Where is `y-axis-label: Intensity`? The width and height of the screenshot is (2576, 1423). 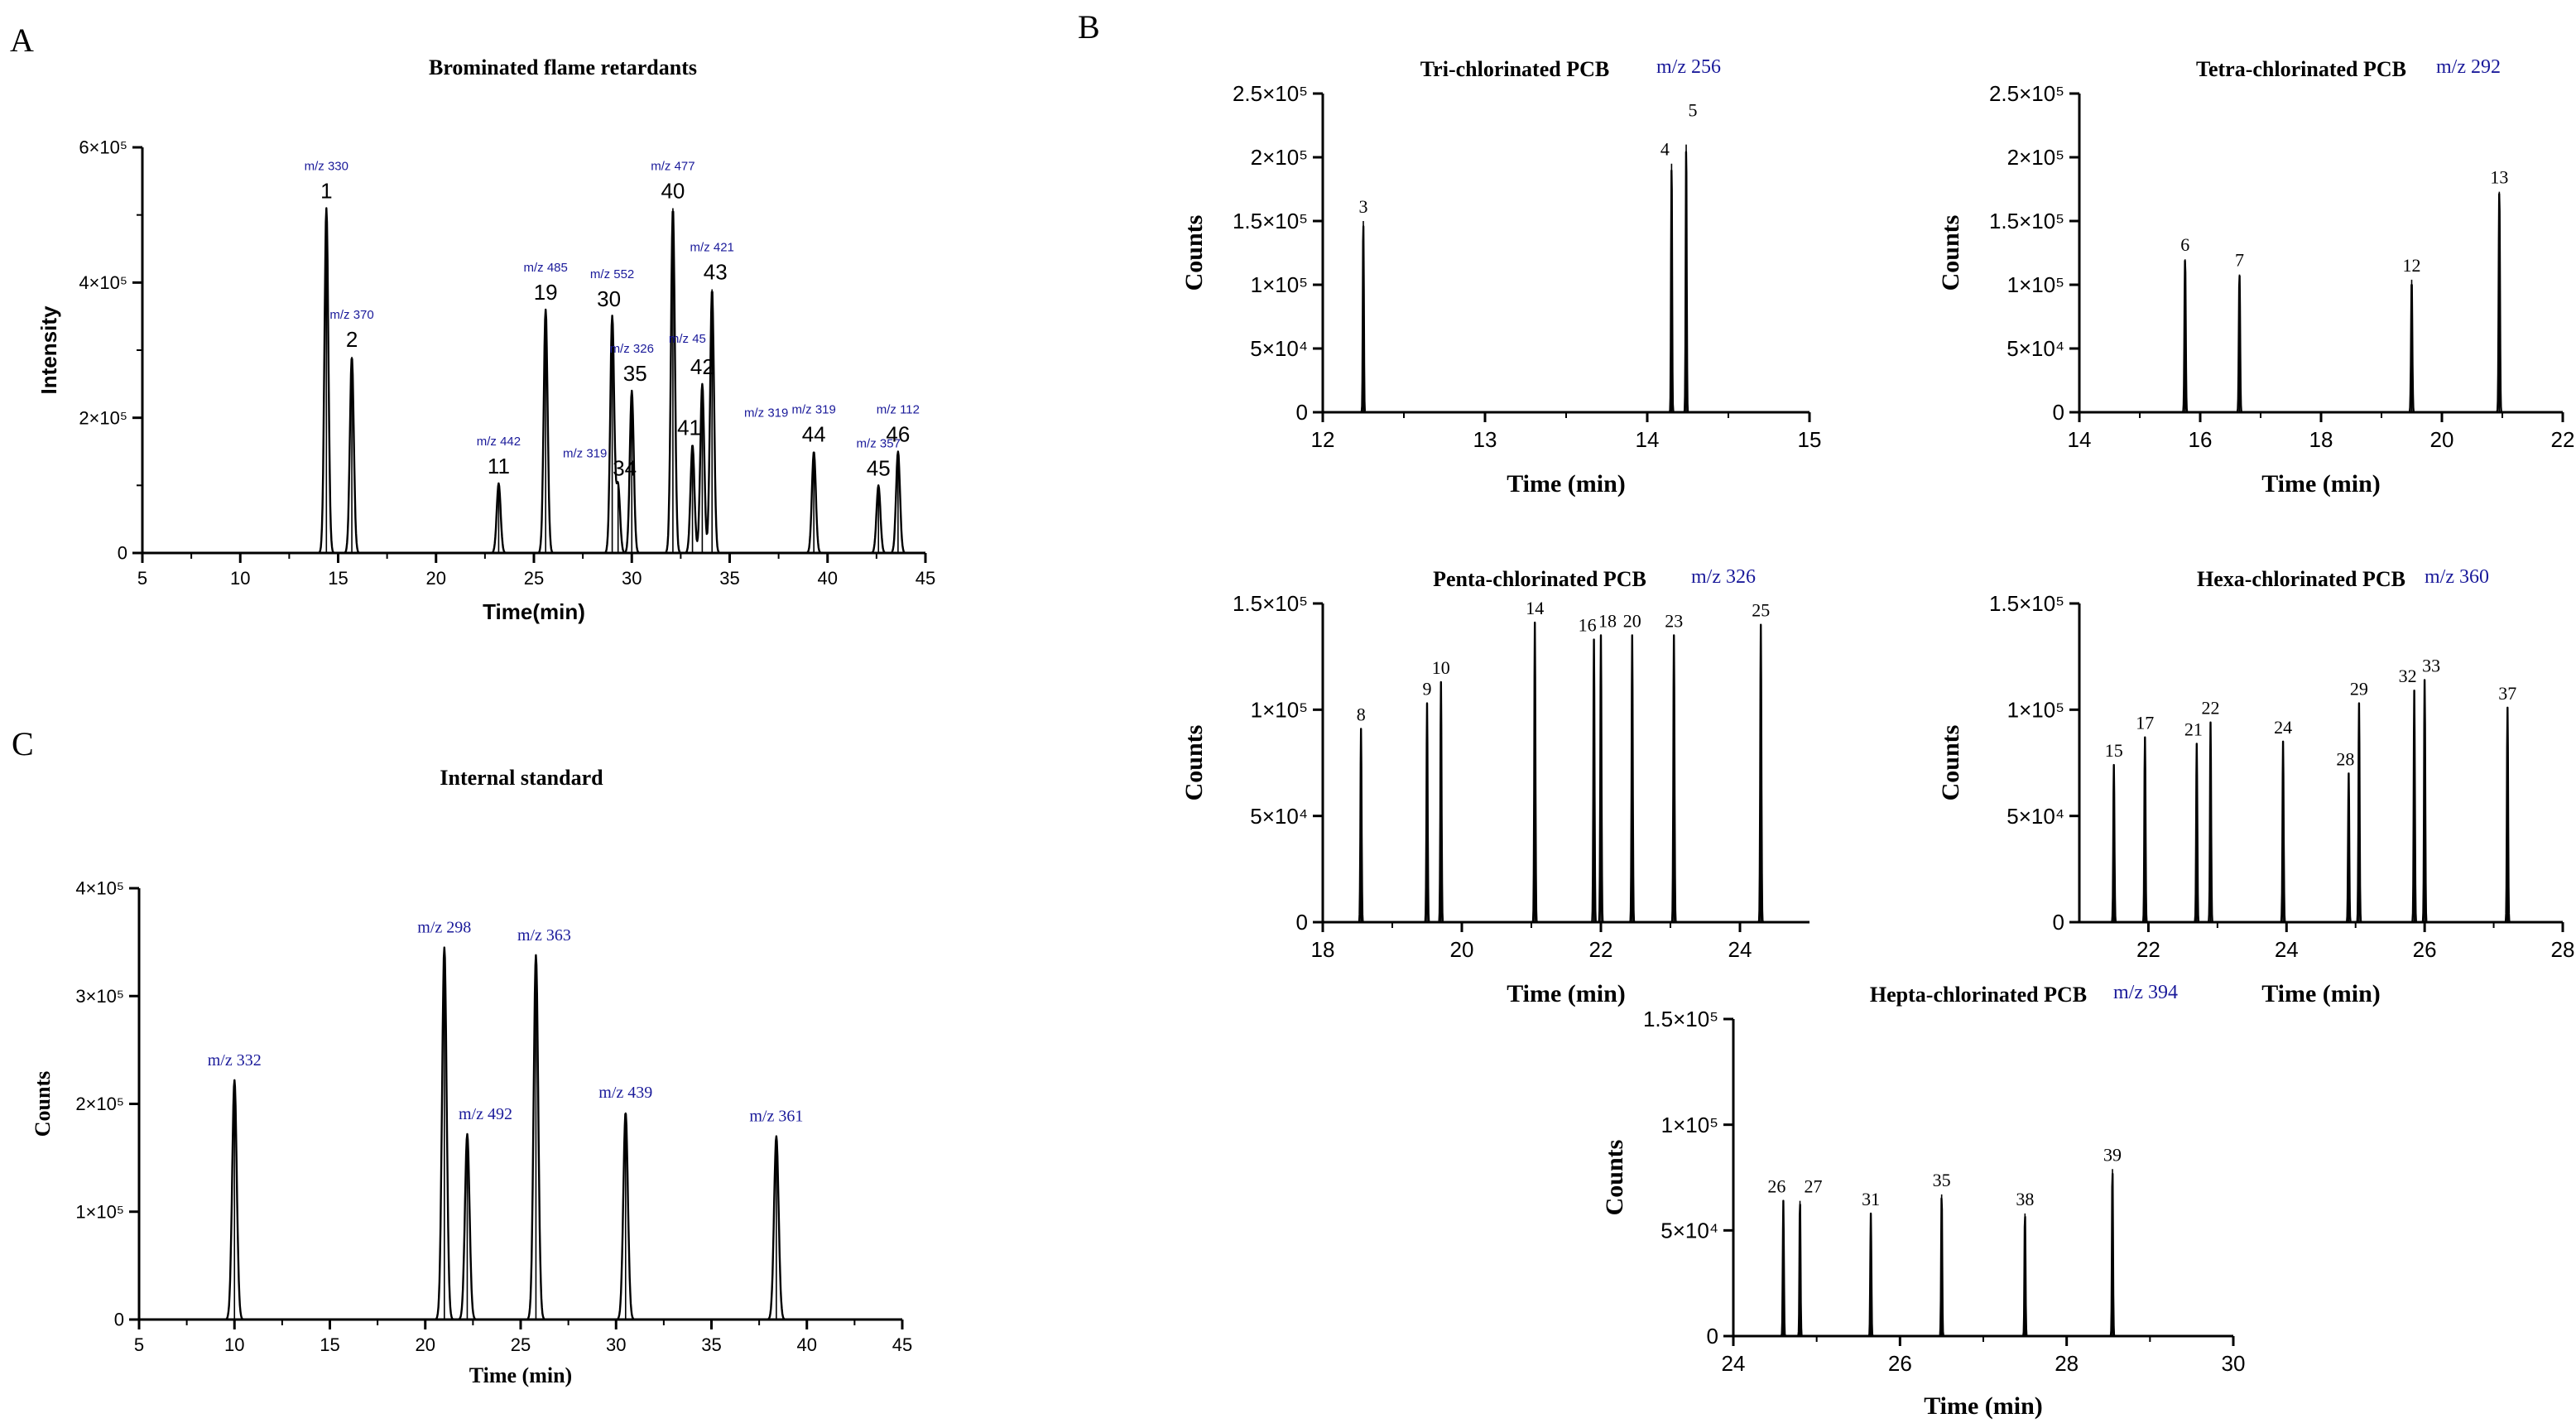 y-axis-label: Intensity is located at coordinates (48, 349).